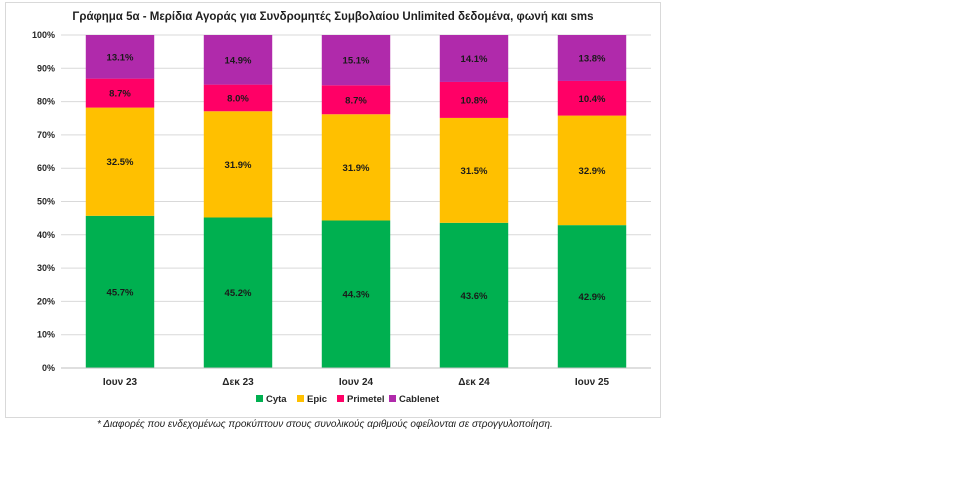 The image size is (979, 497). What do you see at coordinates (46, 202) in the screenshot?
I see `y-tick-label: 50%` at bounding box center [46, 202].